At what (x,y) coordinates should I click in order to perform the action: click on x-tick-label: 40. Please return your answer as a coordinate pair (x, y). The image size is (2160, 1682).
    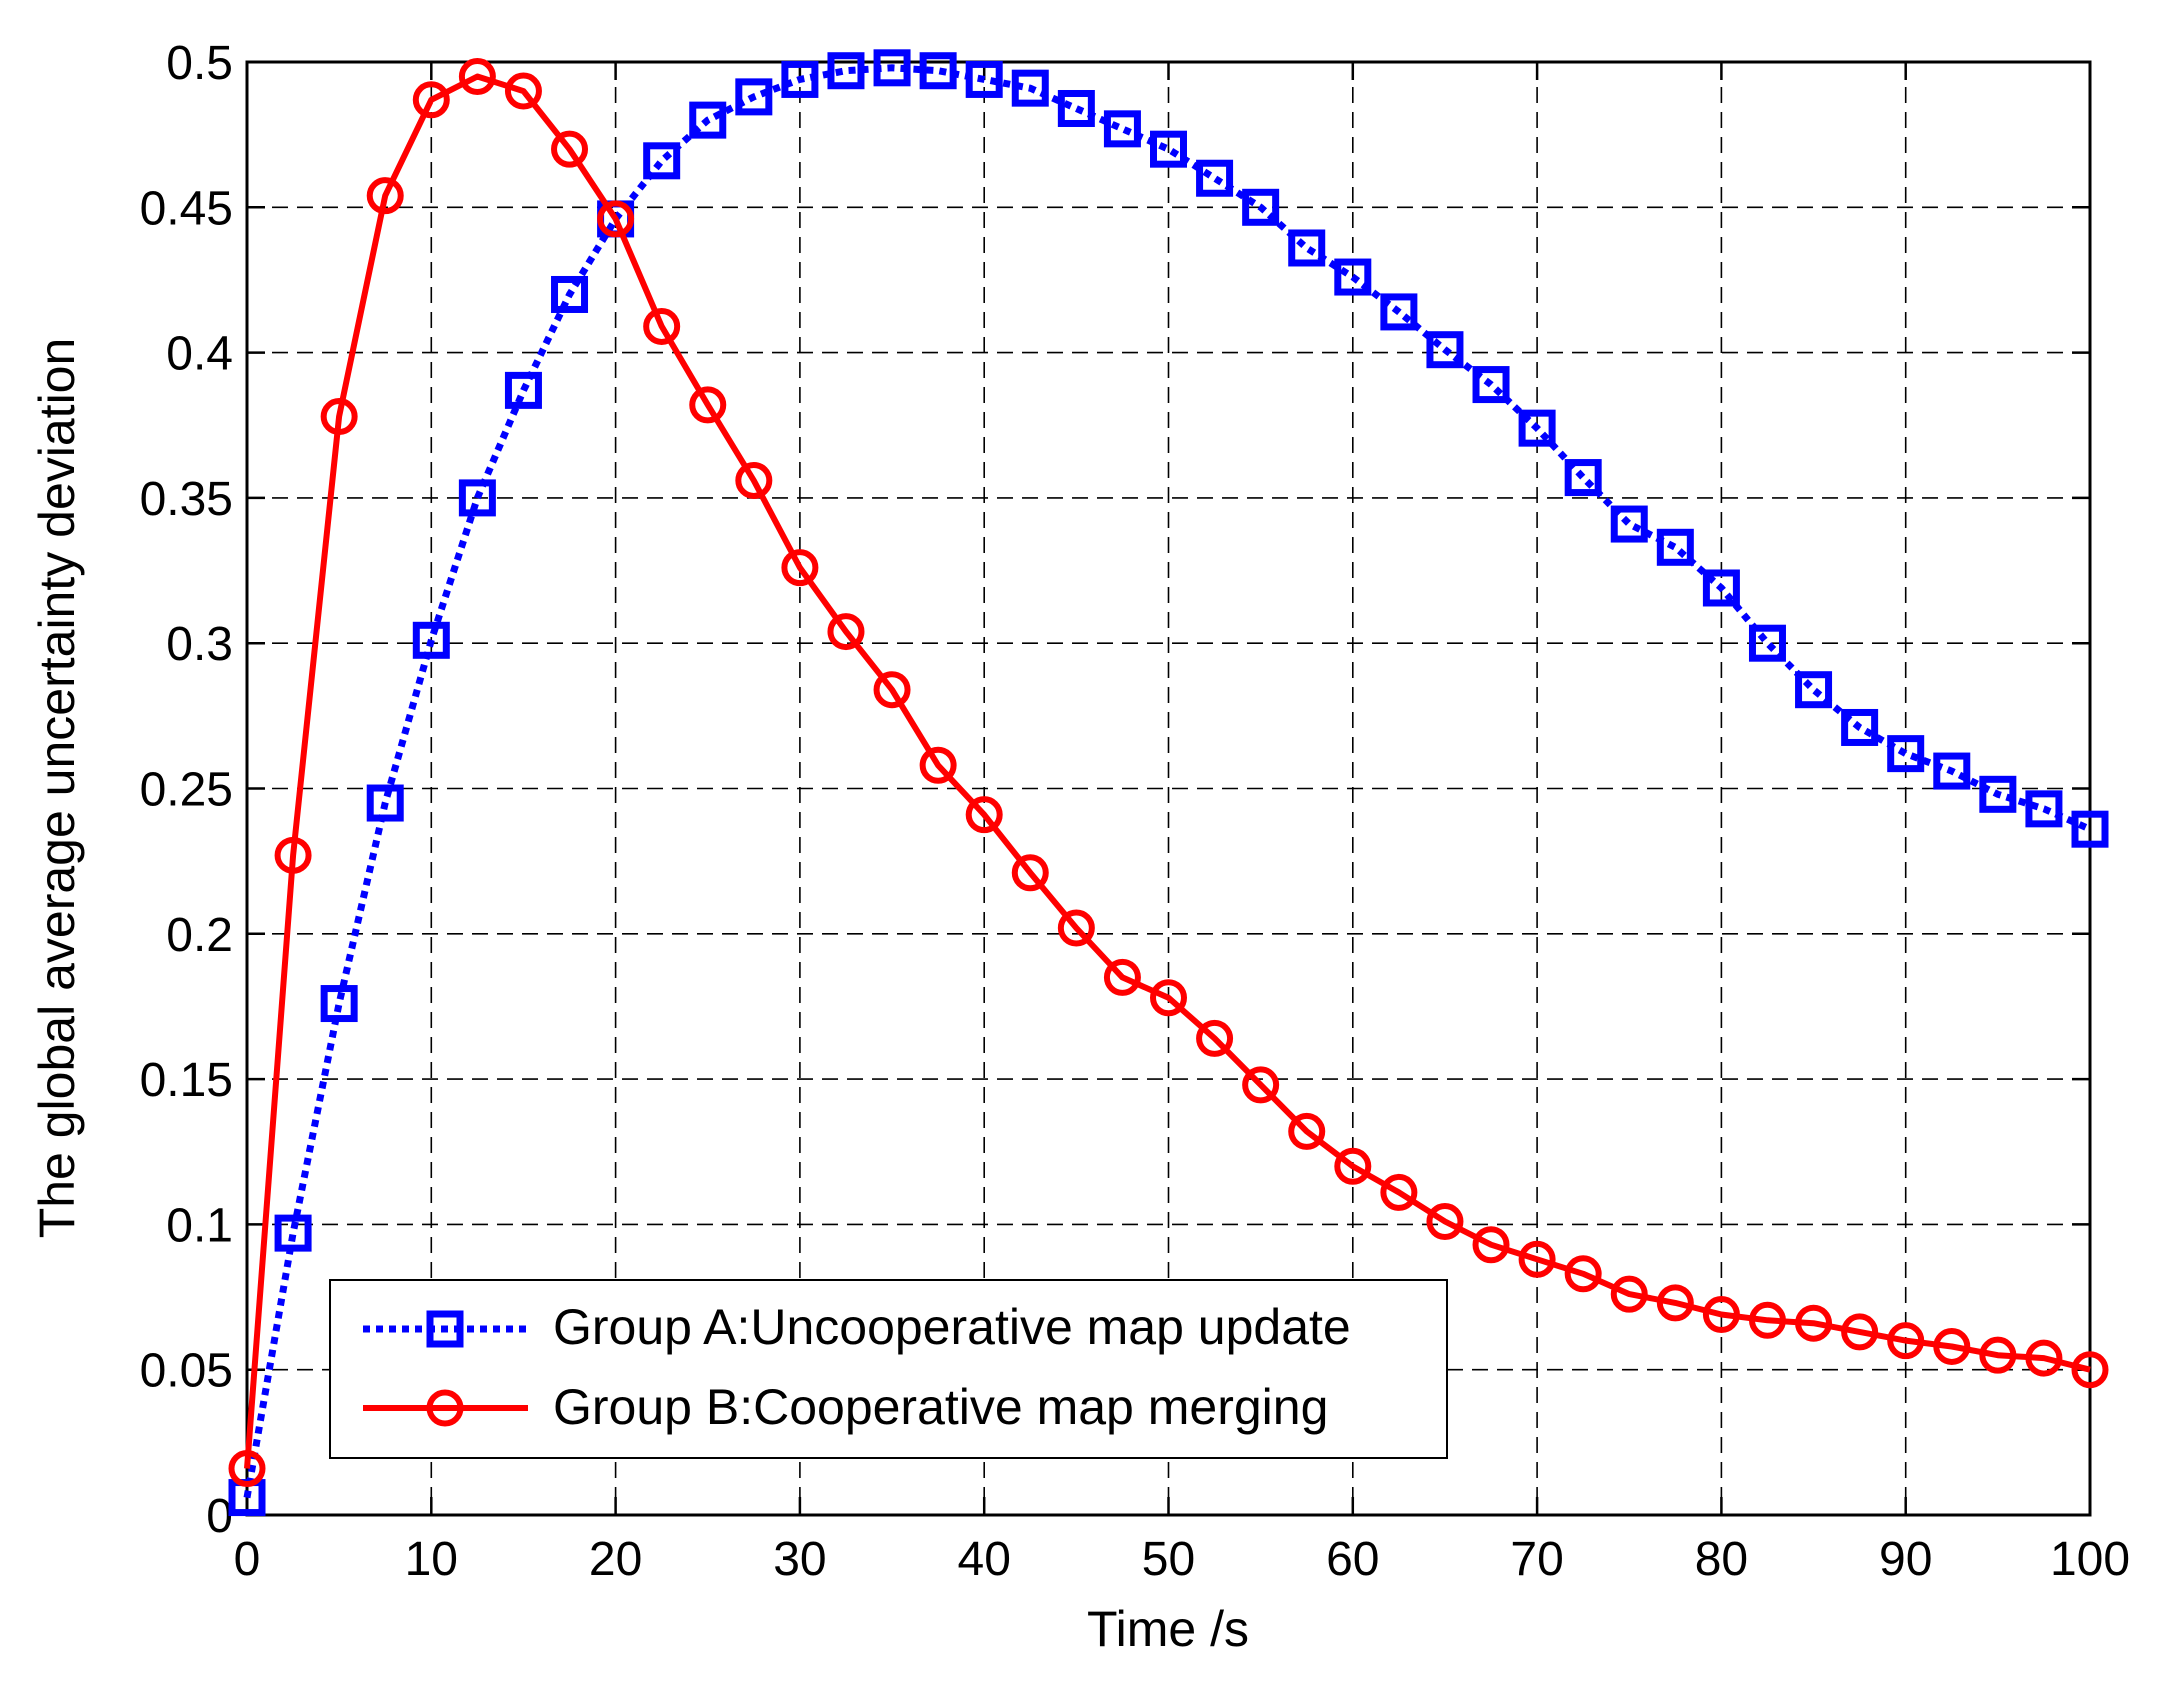
    Looking at the image, I should click on (984, 1559).